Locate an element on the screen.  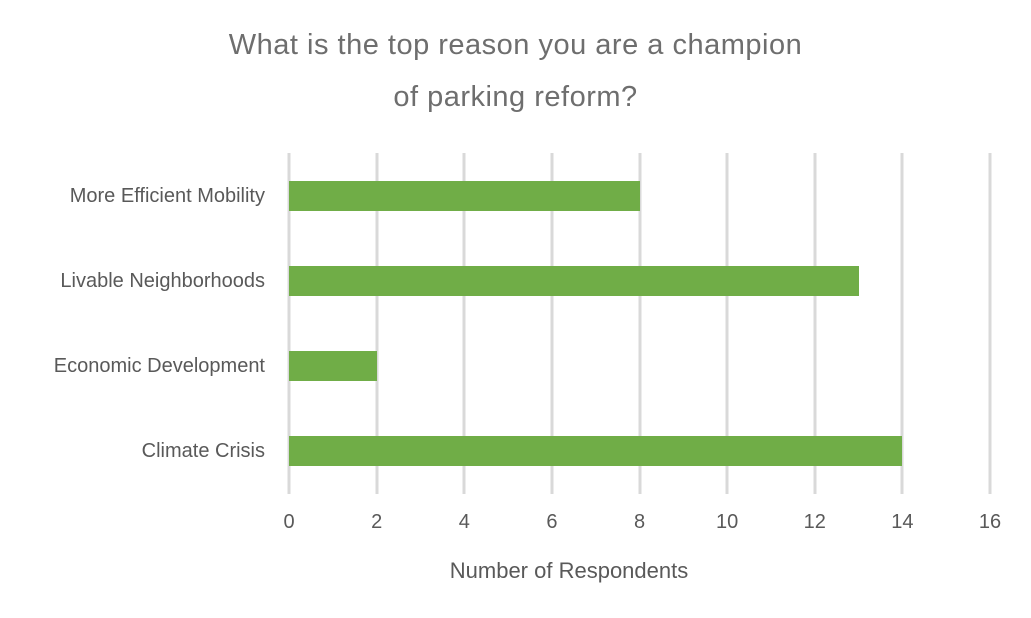
category-label-livable-neighborhoods: Livable Neighborhoods is located at coordinates (162, 280).